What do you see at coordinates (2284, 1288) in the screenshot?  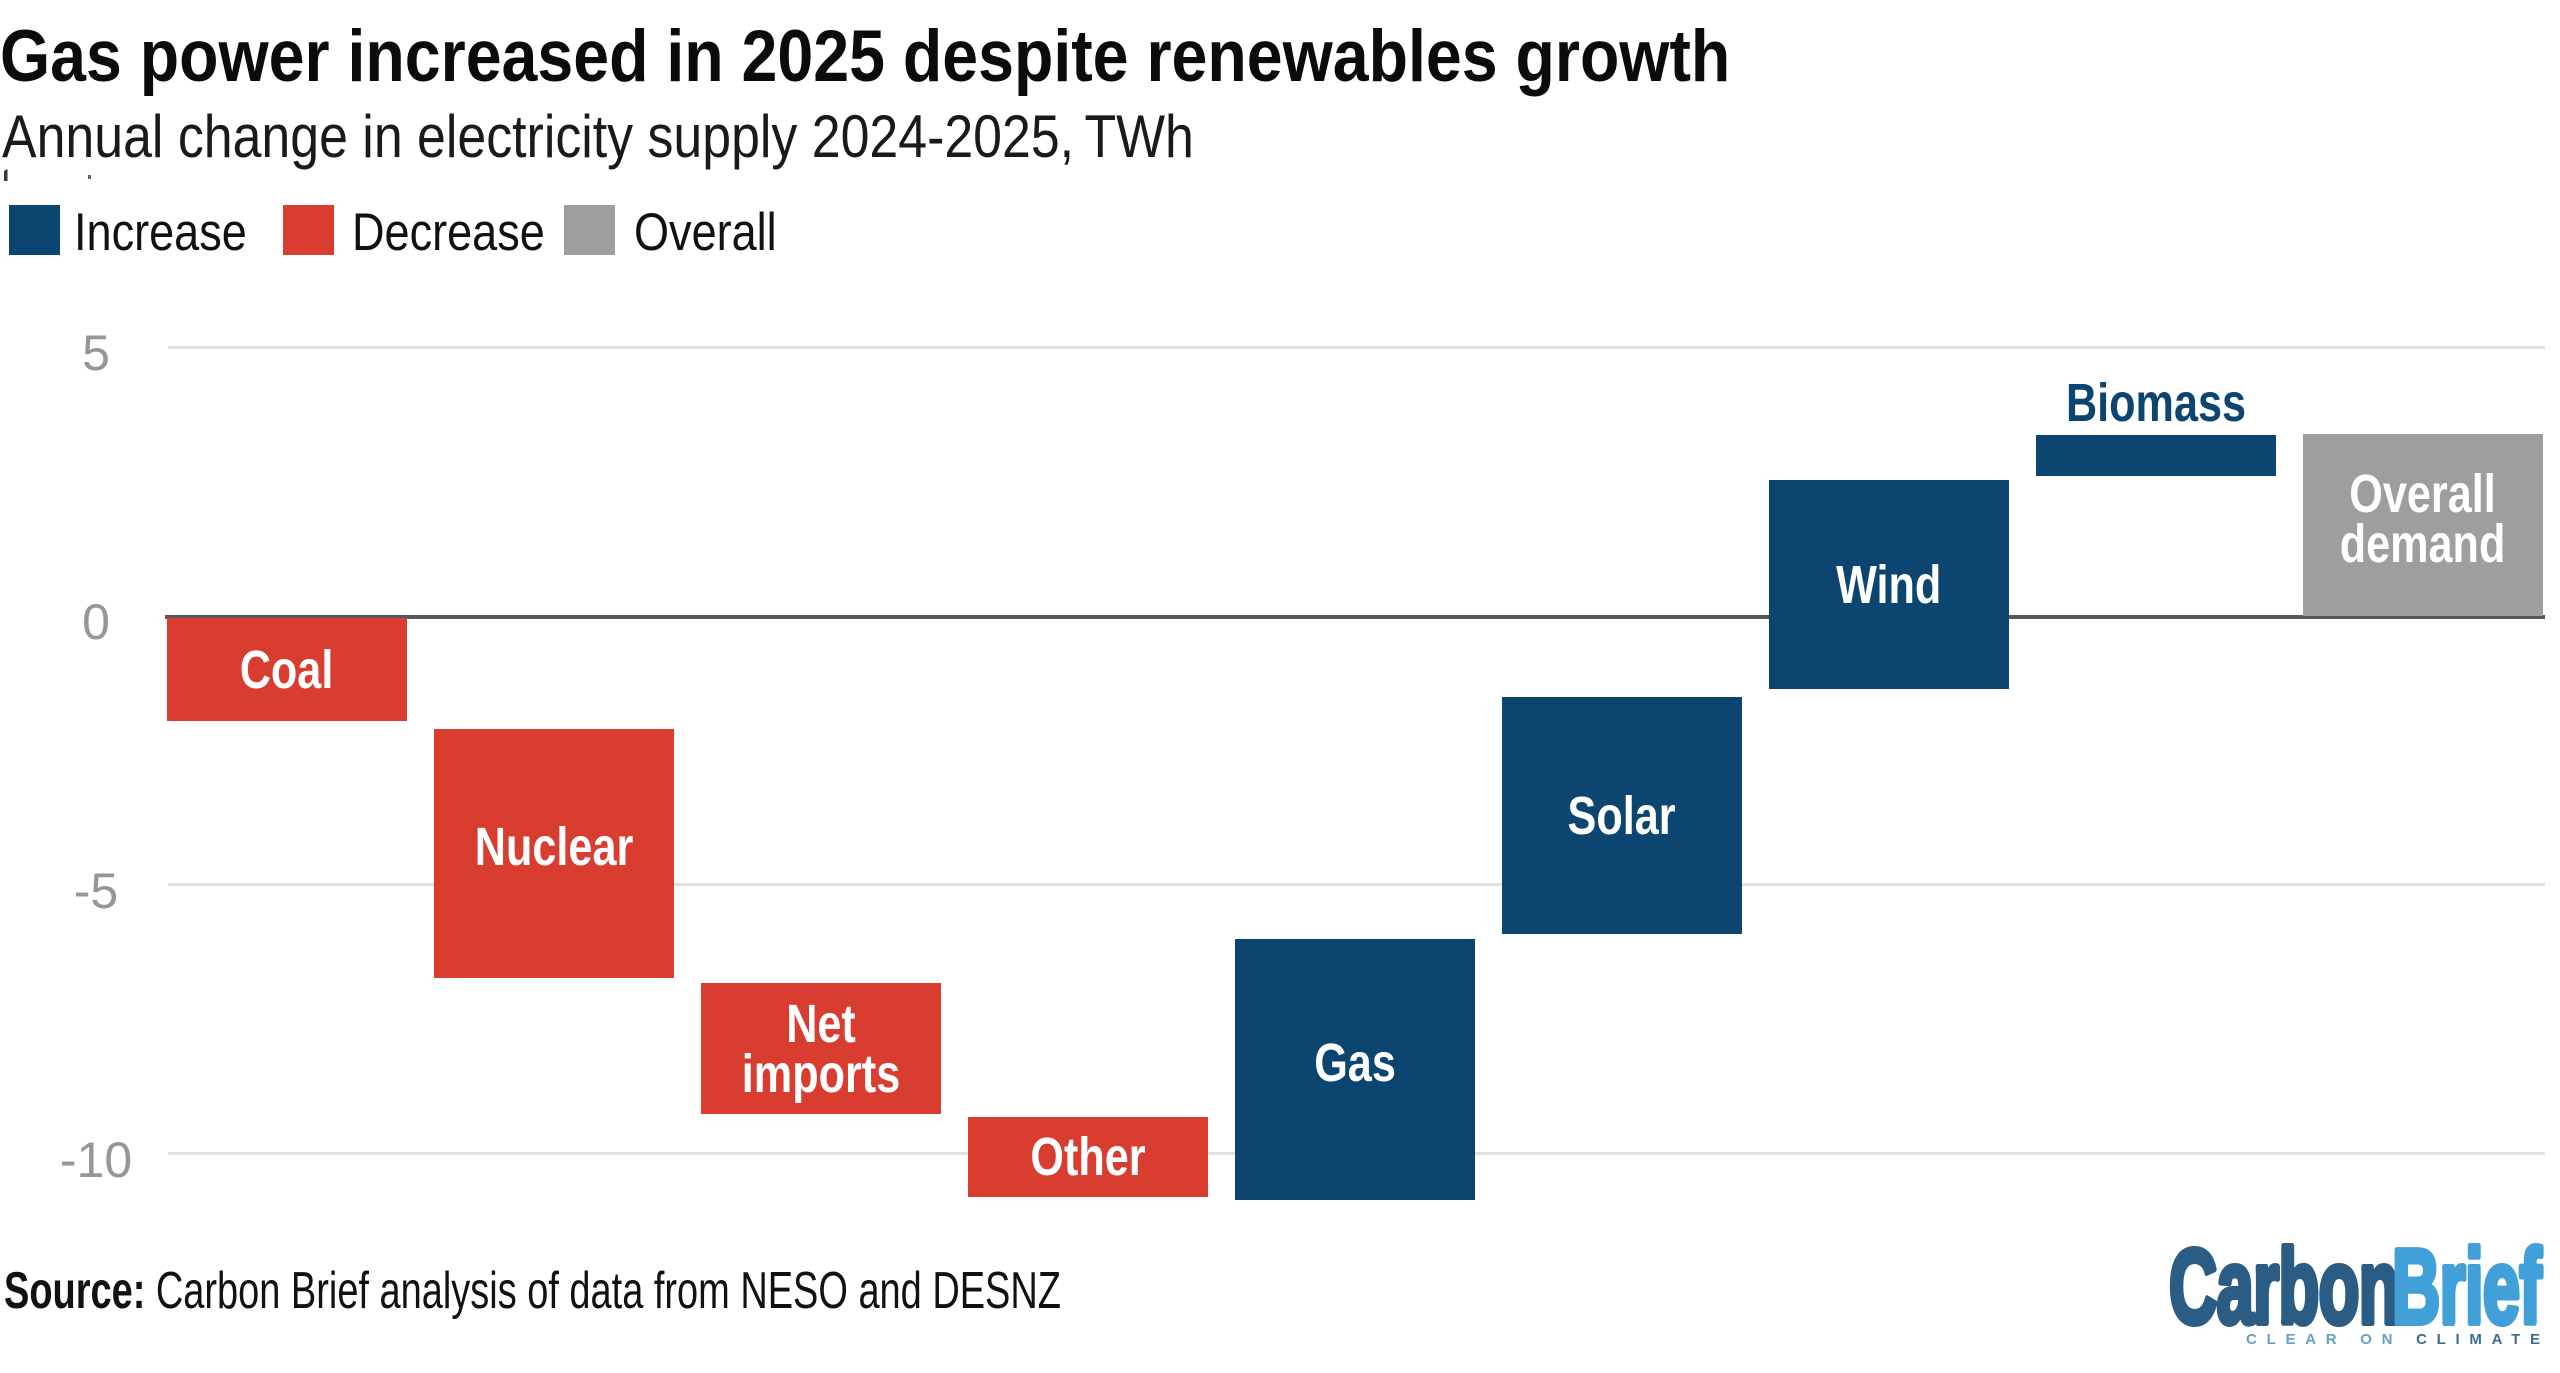 I see `svg-text: Carbon` at bounding box center [2284, 1288].